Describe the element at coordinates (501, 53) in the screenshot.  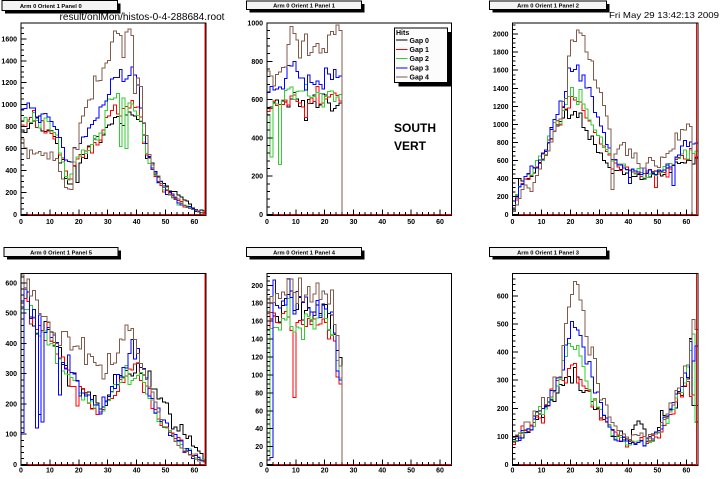
I see `svg-text: 1800` at that location.